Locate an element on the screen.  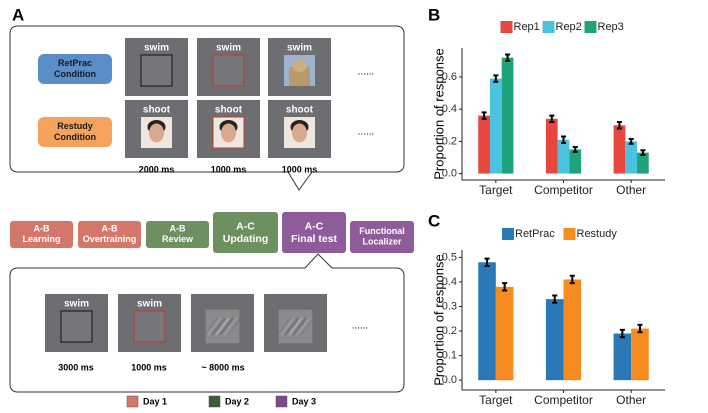
panel-label: C is located at coordinates (434, 220).